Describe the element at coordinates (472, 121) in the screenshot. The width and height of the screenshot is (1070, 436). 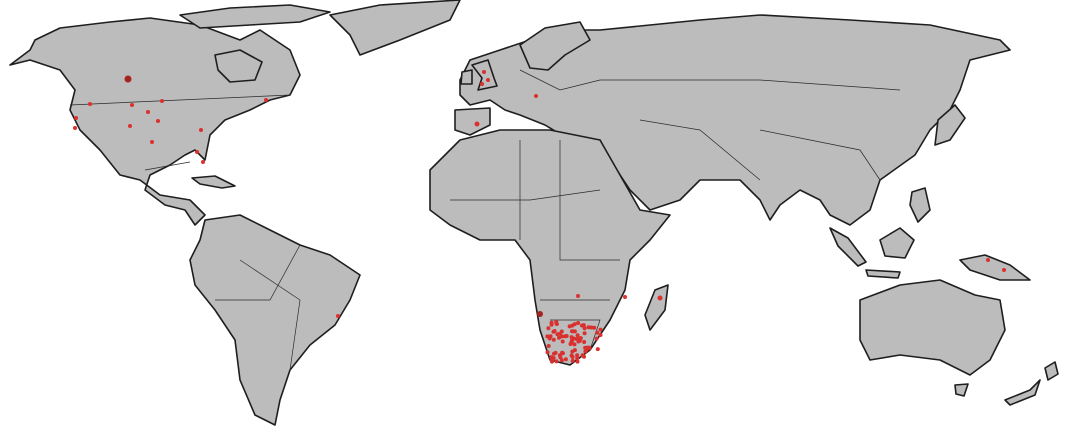
I see `iberia` at that location.